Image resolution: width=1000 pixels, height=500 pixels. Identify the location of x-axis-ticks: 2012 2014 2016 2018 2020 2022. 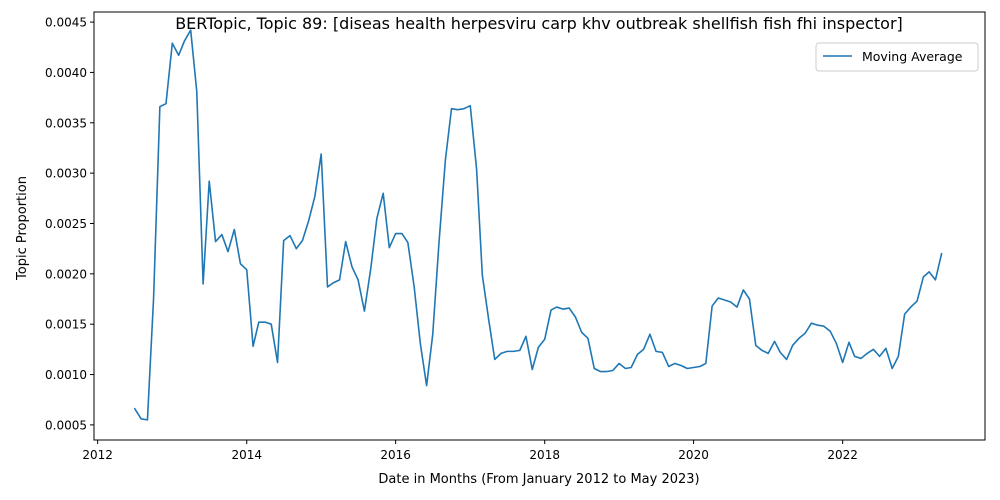
(470, 451).